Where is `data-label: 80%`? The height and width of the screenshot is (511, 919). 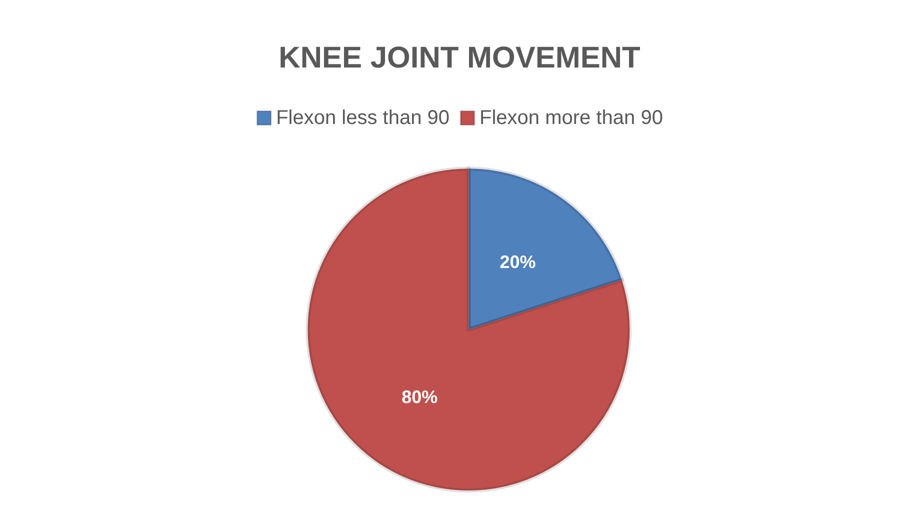 data-label: 80% is located at coordinates (420, 397).